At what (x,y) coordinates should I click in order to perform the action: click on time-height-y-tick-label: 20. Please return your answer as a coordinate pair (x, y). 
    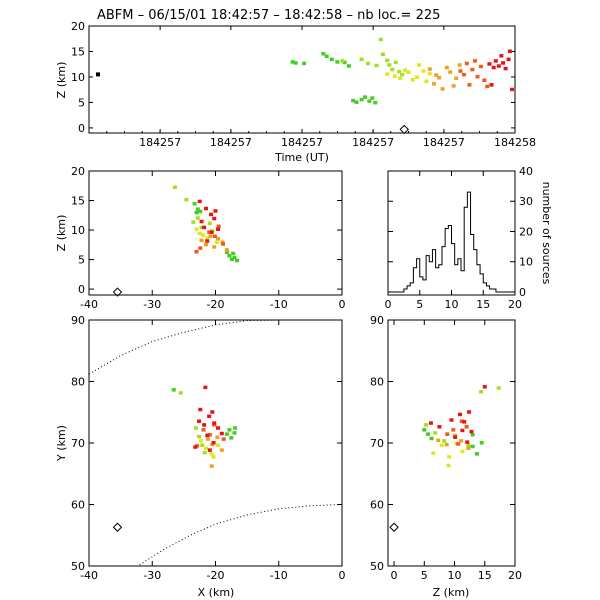
    Looking at the image, I should click on (78, 26).